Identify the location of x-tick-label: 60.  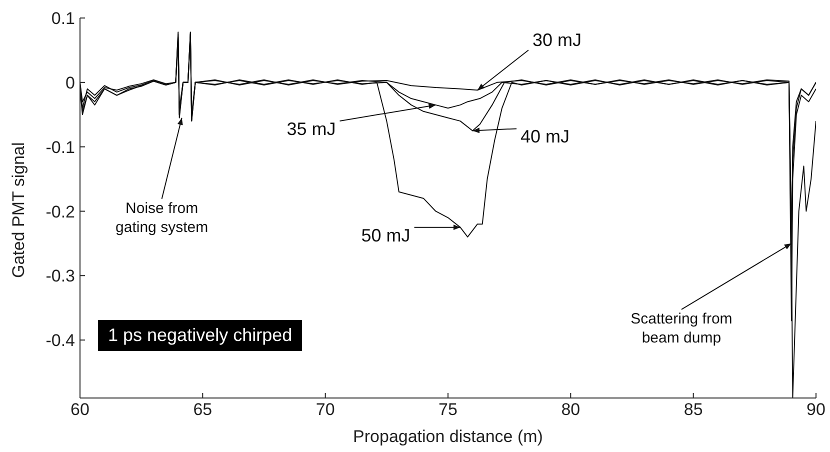
(80, 410).